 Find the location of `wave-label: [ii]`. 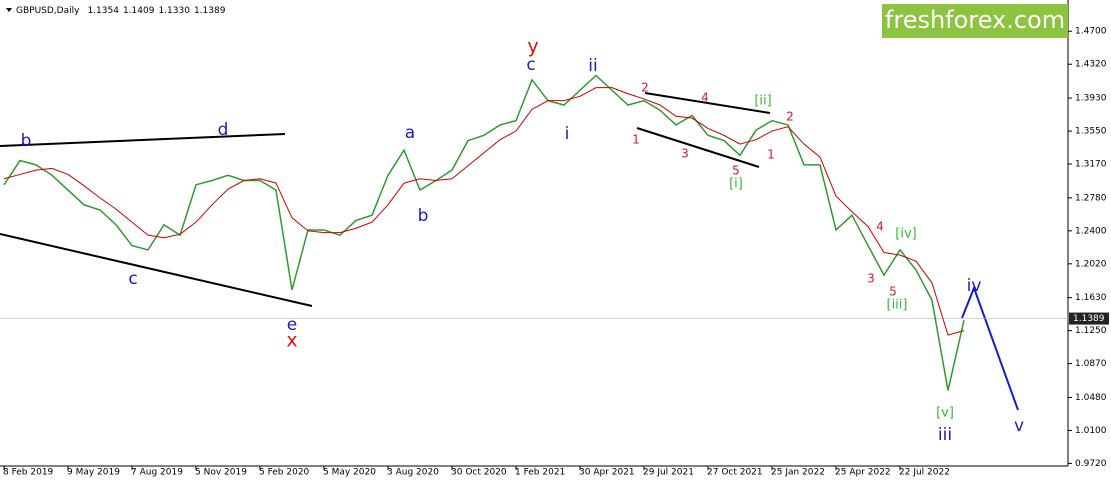

wave-label: [ii] is located at coordinates (762, 101).